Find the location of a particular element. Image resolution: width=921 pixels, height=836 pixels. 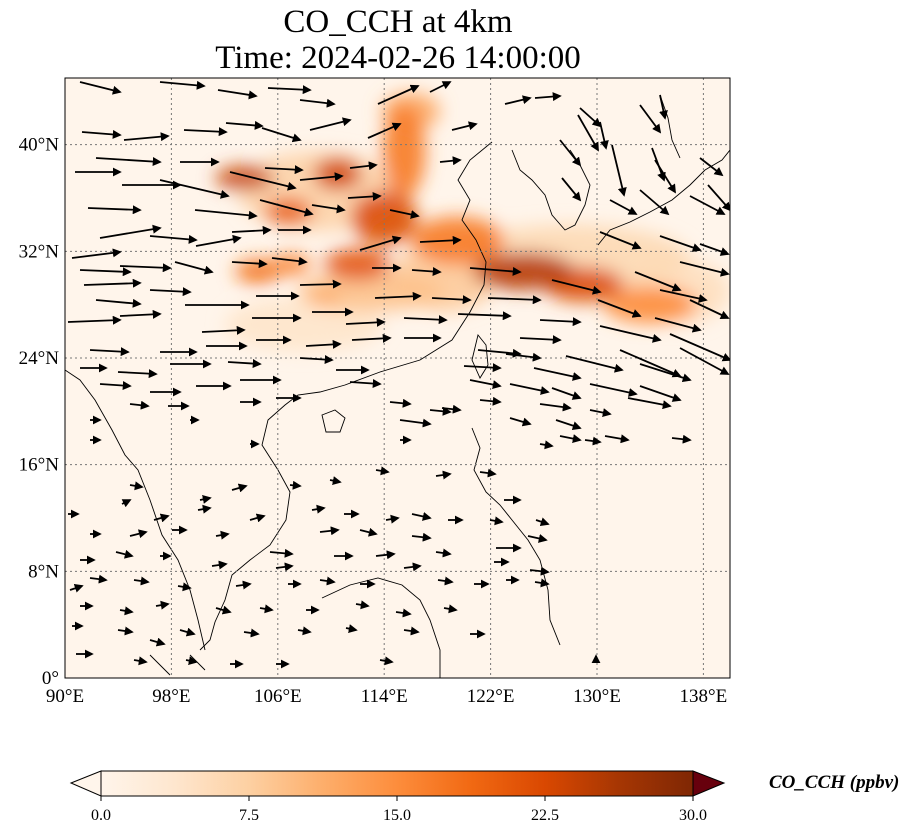

latitude-ticks: 0° 8°N 16°N 24°N 32°N 40°N is located at coordinates (39, 412).